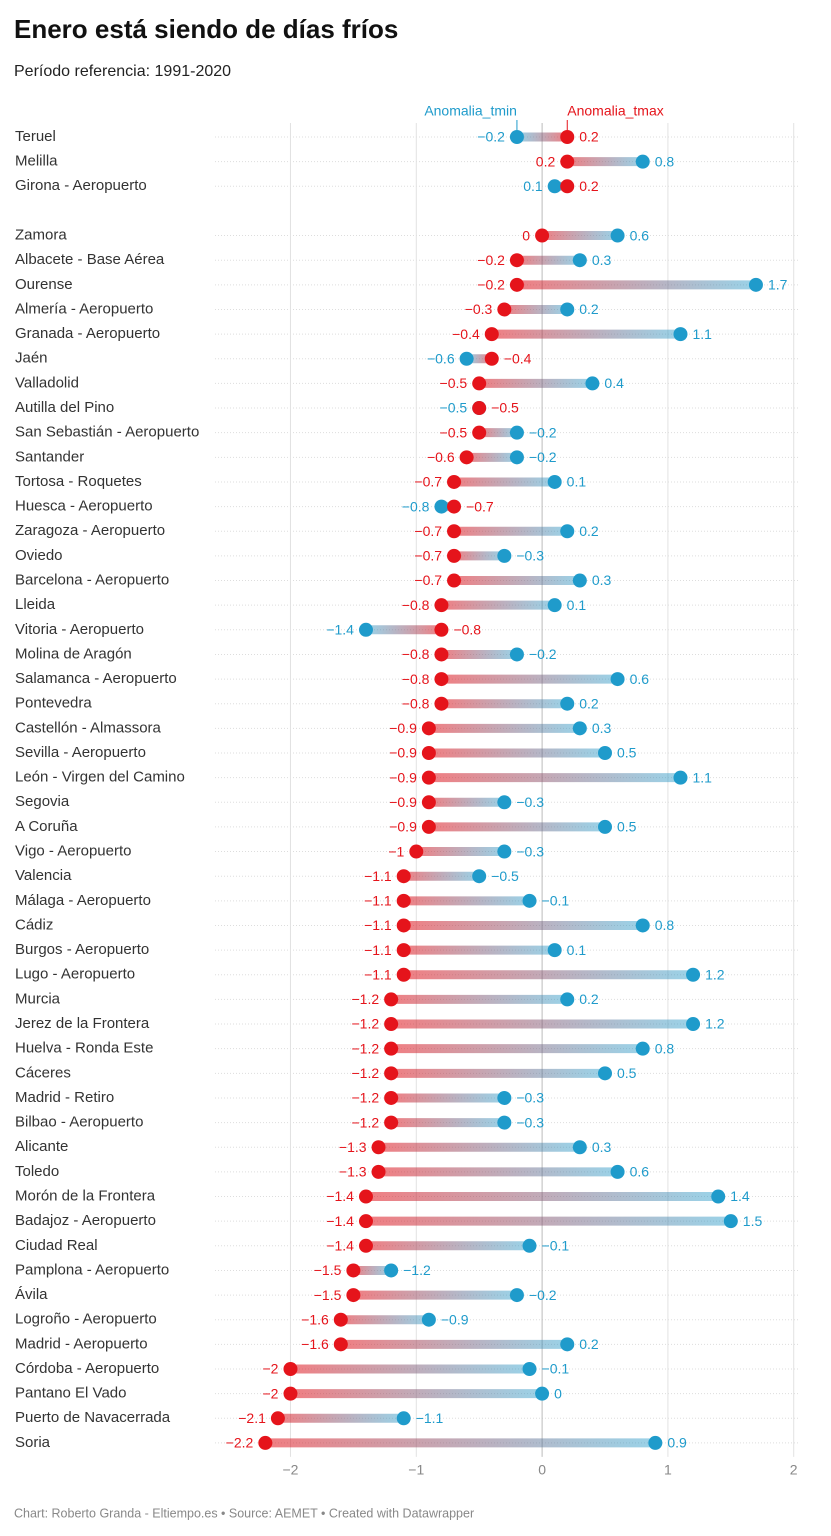 This screenshot has width=831, height=1536. Describe the element at coordinates (441, 358) in the screenshot. I see `value-label: −0.6` at that location.